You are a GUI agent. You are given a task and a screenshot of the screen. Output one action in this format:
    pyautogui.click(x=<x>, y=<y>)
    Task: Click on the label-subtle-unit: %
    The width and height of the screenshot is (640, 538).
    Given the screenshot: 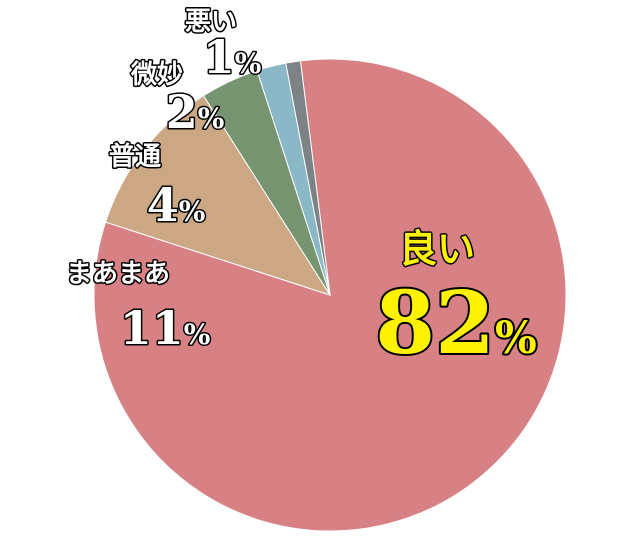 What is the action you would take?
    pyautogui.click(x=211, y=118)
    